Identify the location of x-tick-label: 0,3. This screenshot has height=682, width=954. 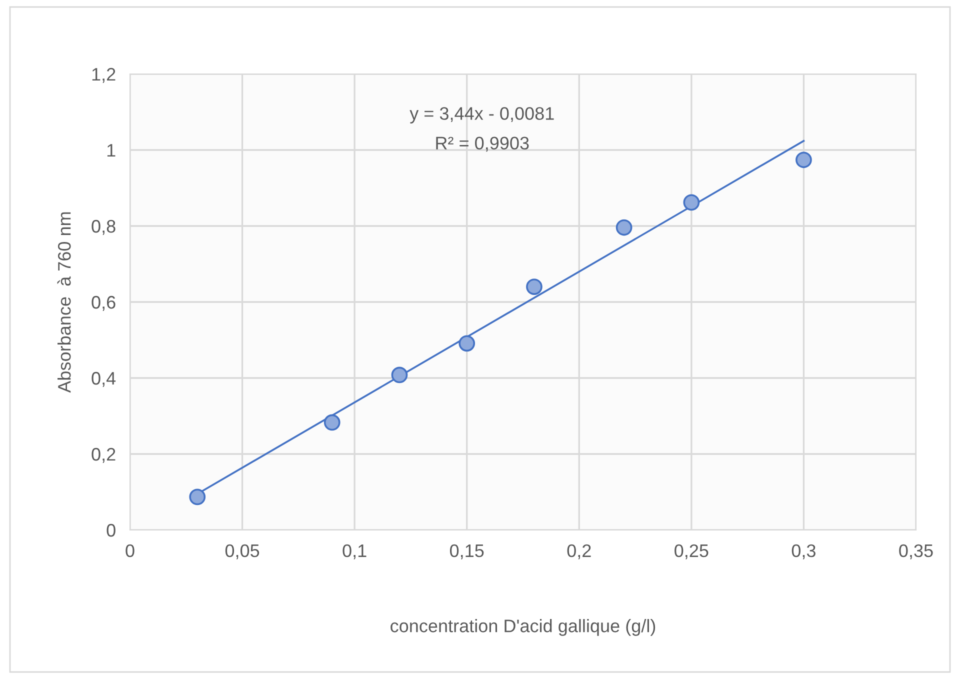
(804, 552).